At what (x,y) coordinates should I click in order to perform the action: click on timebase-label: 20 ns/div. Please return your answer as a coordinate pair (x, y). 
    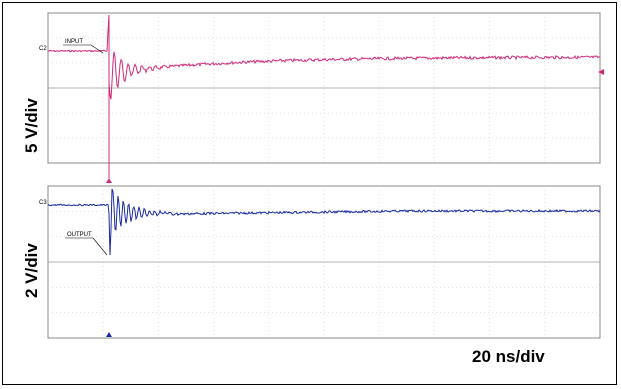
    Looking at the image, I should click on (508, 356).